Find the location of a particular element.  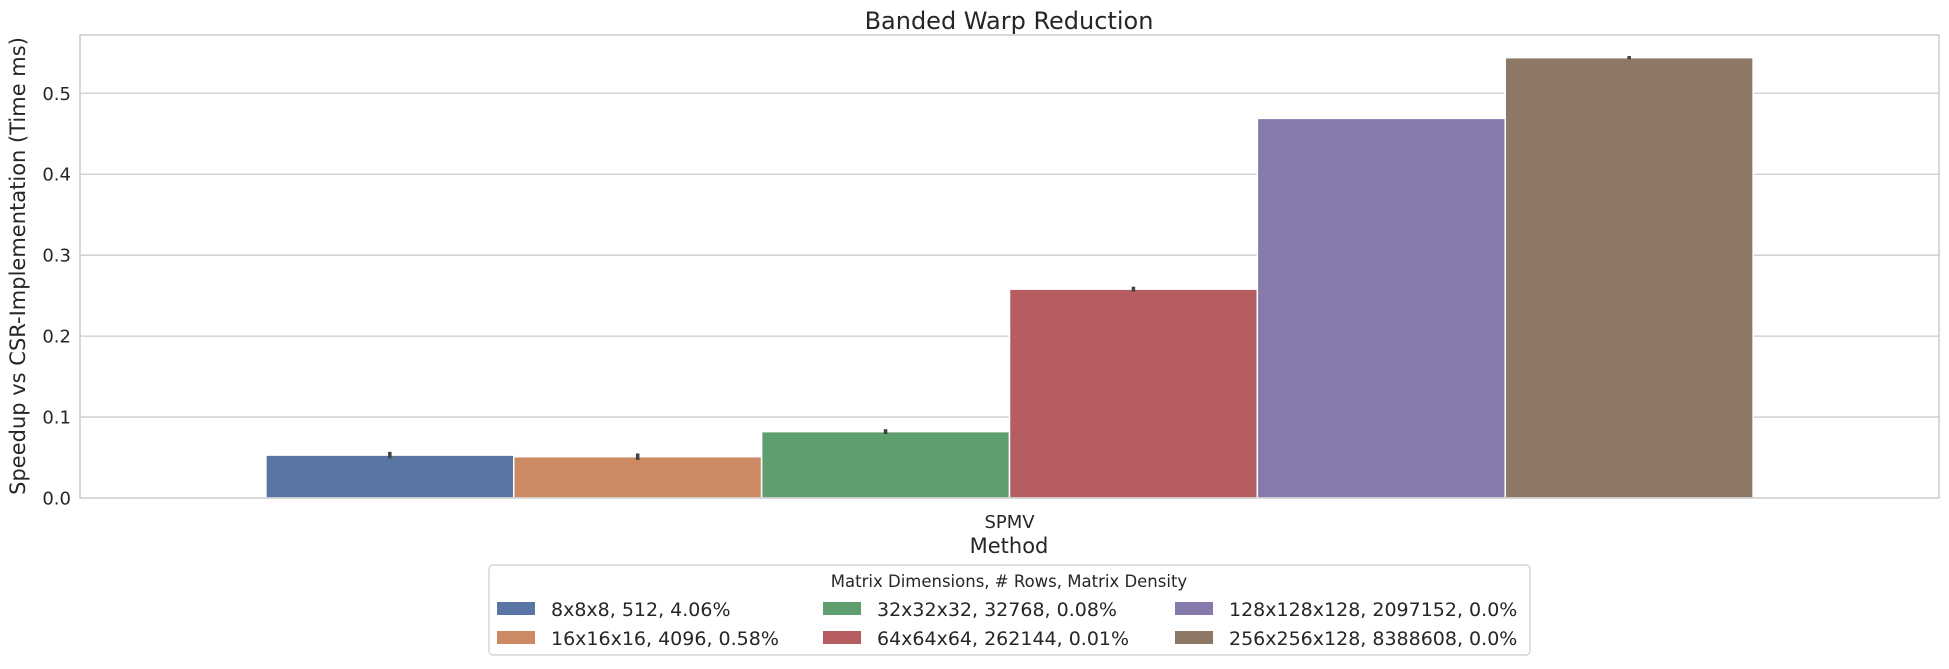

legend-item: 64x64x64, 262144, 0.01% is located at coordinates (976, 639).